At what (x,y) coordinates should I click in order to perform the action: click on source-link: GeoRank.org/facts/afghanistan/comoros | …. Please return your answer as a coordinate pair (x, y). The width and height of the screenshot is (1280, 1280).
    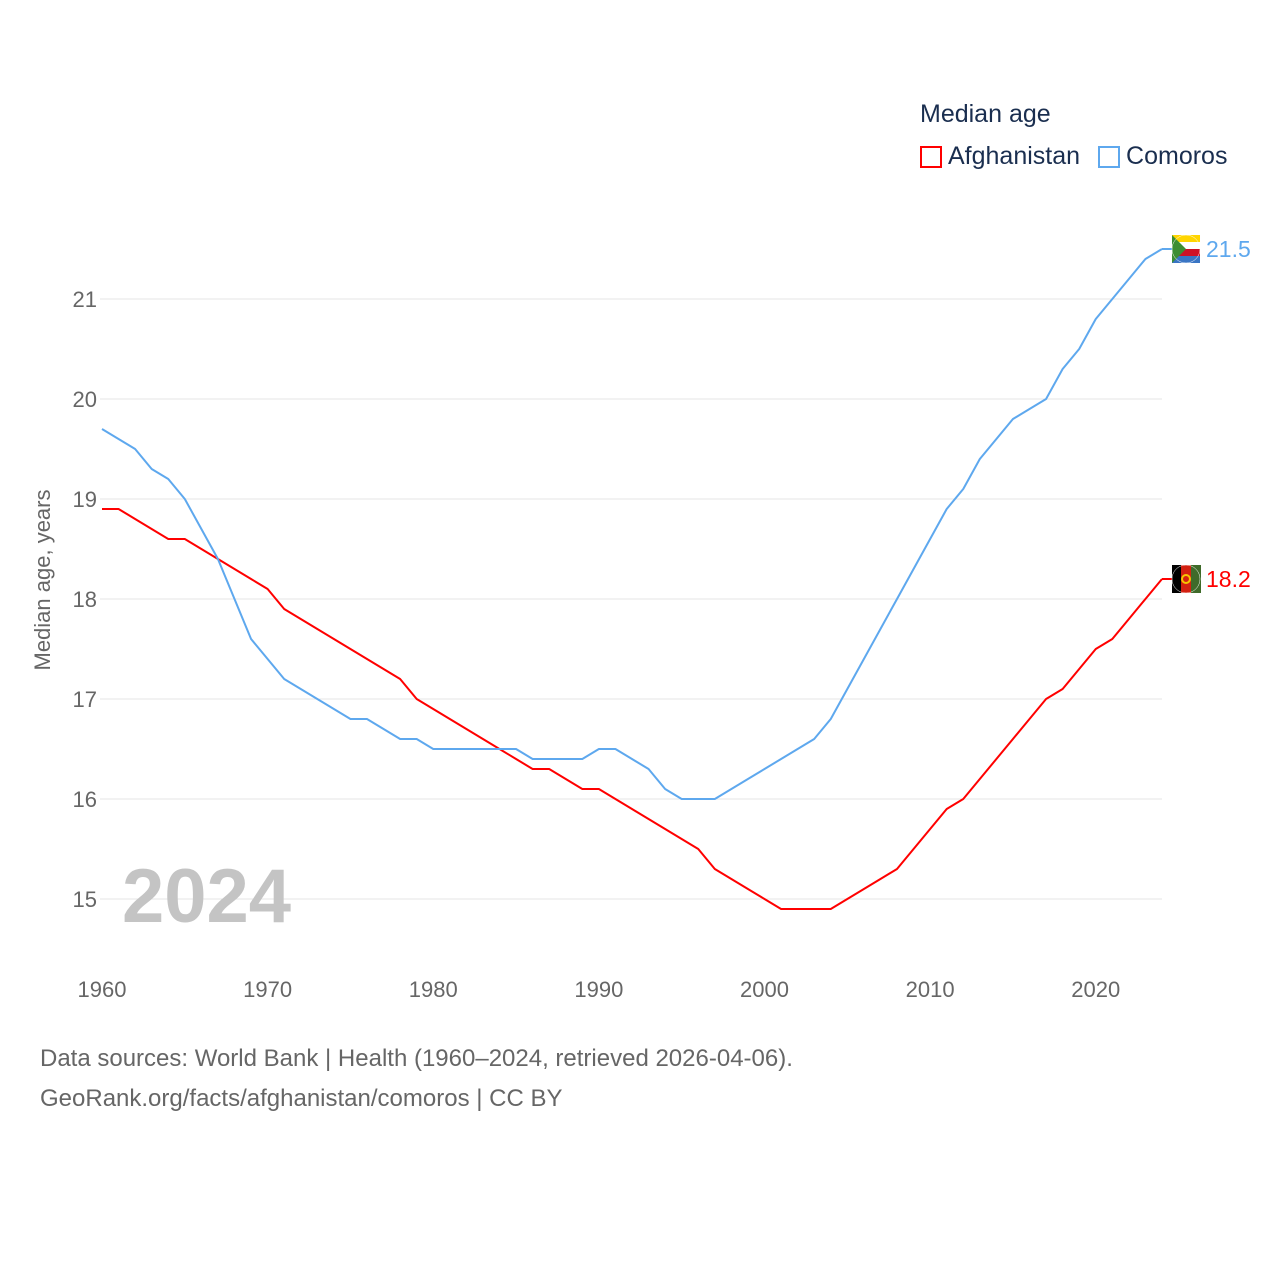
    Looking at the image, I should click on (301, 1098).